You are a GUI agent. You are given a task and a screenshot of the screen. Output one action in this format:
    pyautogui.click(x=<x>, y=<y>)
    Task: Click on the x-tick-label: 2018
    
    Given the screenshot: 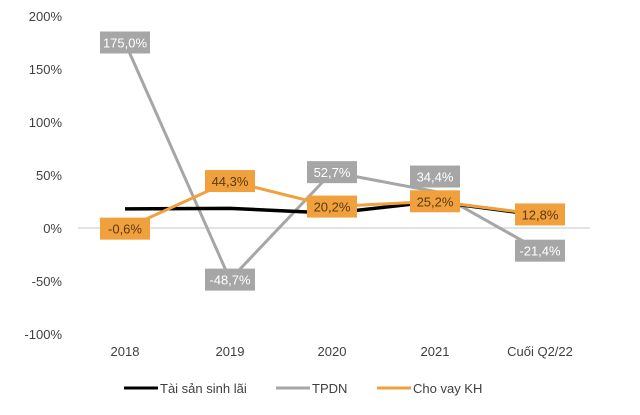 What is the action you would take?
    pyautogui.click(x=125, y=351)
    